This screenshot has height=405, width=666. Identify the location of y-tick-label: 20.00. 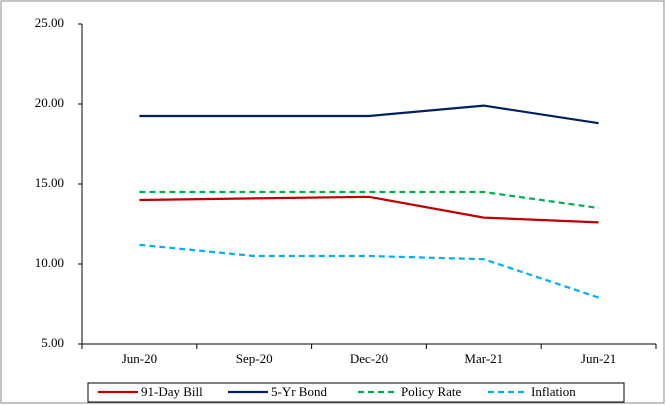
(49, 102).